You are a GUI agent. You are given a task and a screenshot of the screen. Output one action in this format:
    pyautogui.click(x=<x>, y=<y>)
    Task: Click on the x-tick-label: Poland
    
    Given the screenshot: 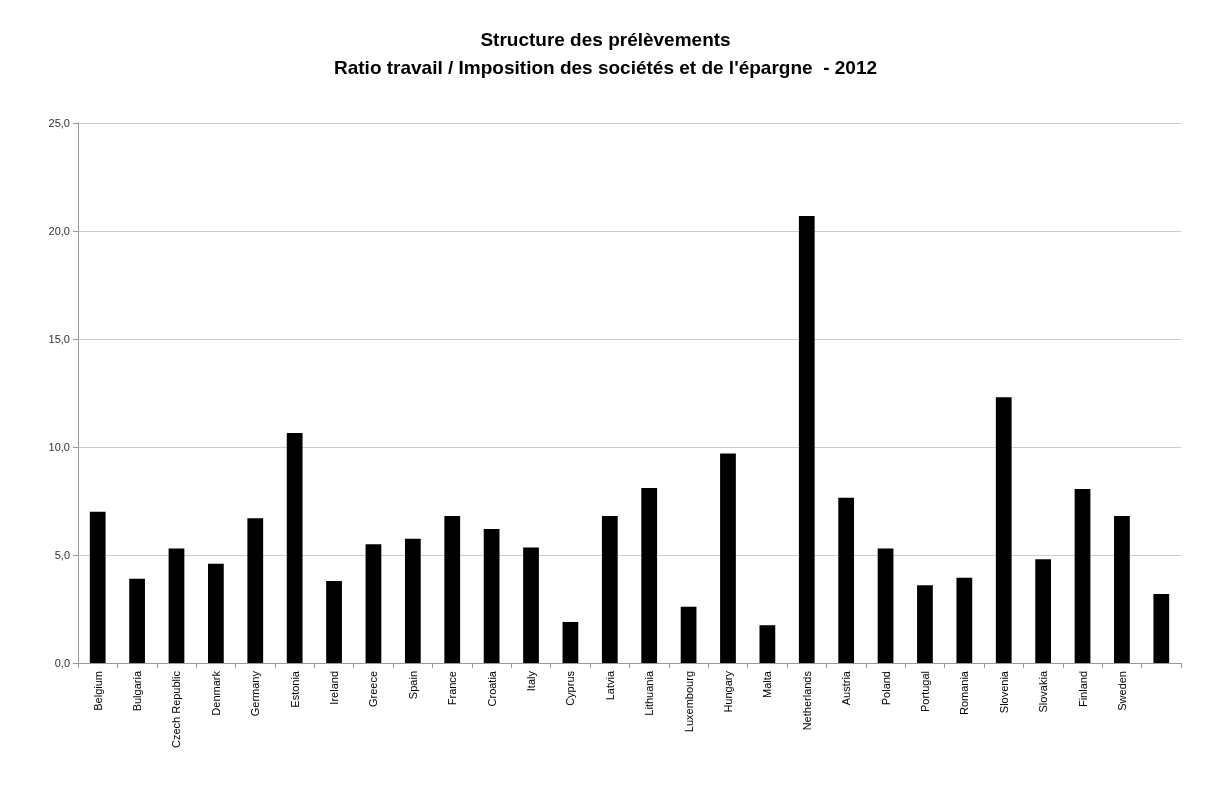 What is the action you would take?
    pyautogui.click(x=885, y=688)
    